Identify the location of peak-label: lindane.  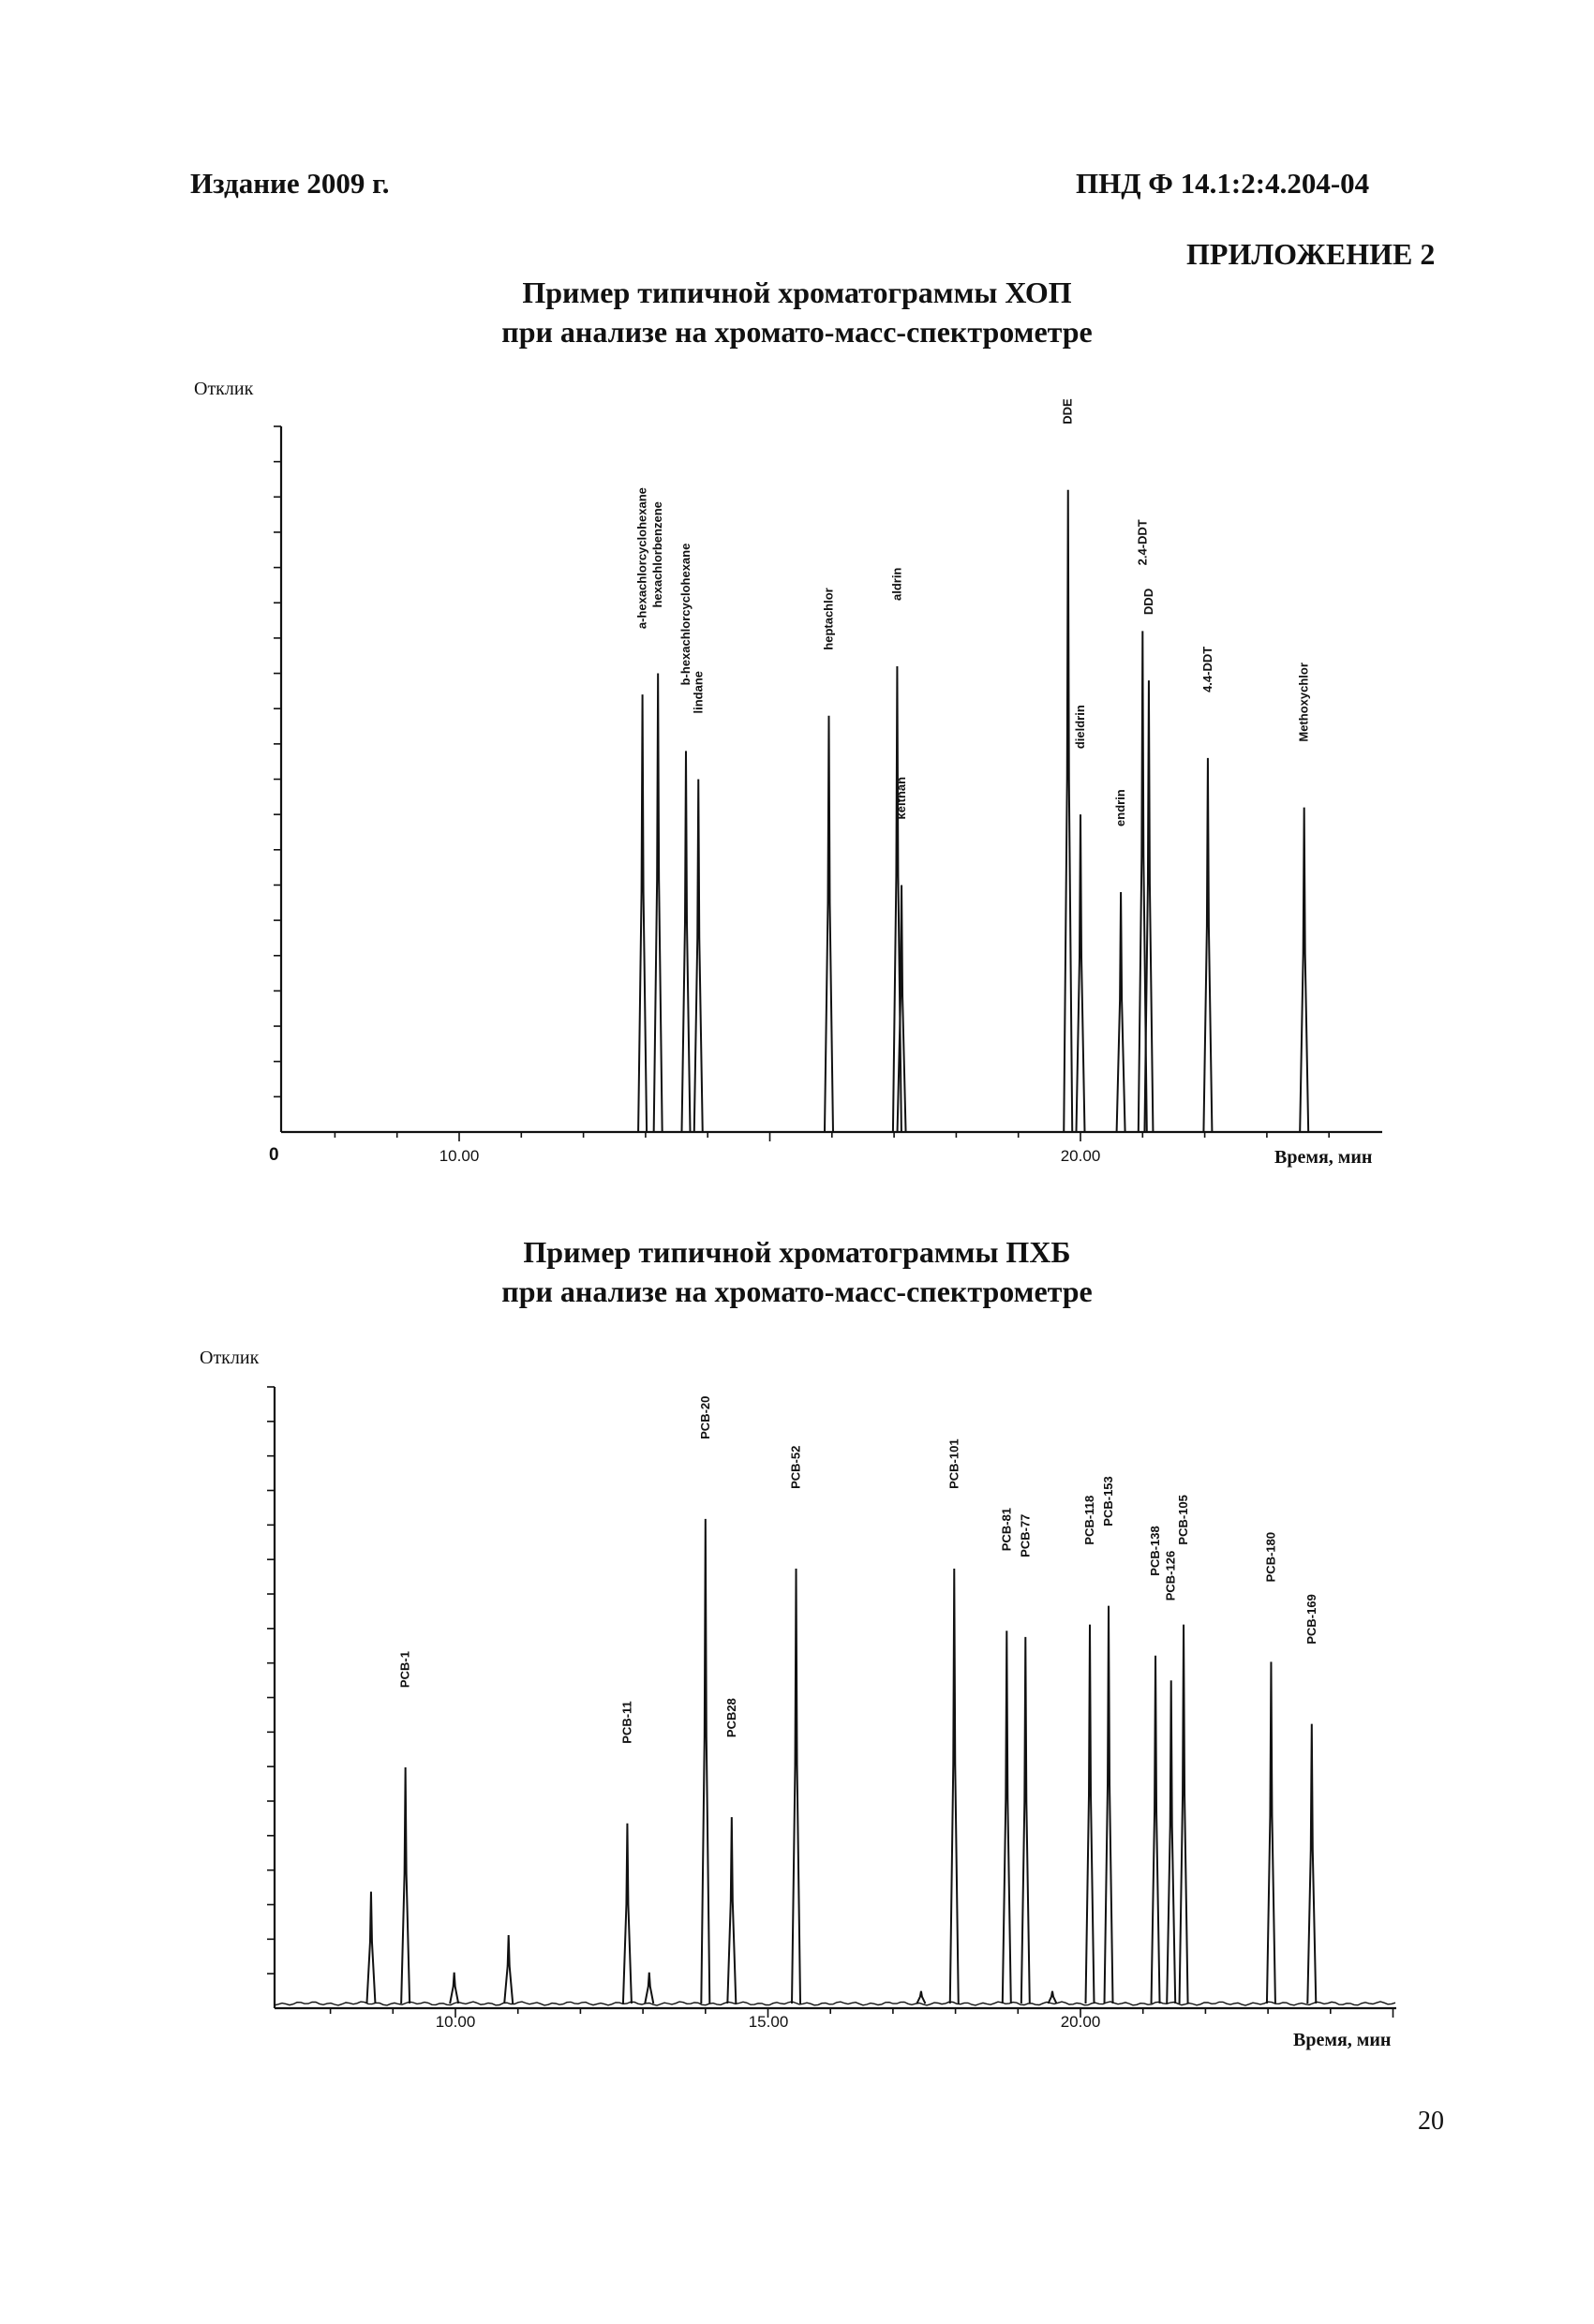
(698, 692).